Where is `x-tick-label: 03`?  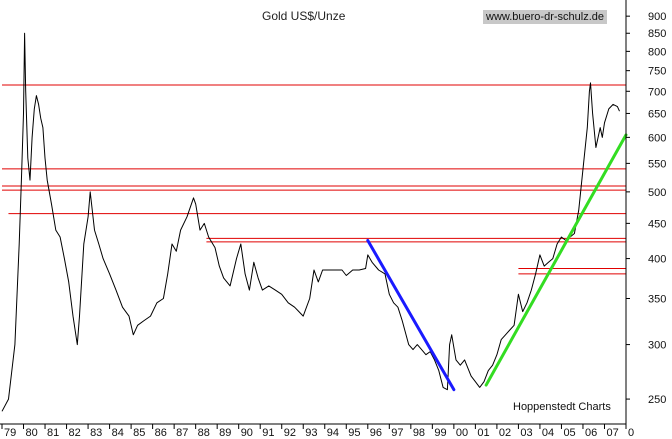 x-tick-label: 03 is located at coordinates (526, 433).